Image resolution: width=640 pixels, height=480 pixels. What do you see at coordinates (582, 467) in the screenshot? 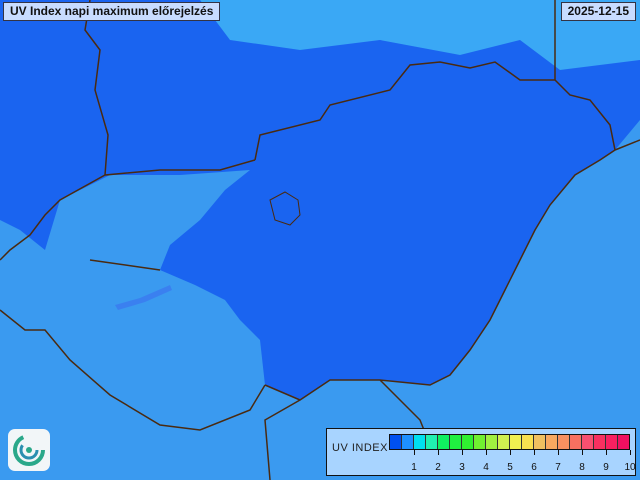
I see `legend-tick-label: 8` at bounding box center [582, 467].